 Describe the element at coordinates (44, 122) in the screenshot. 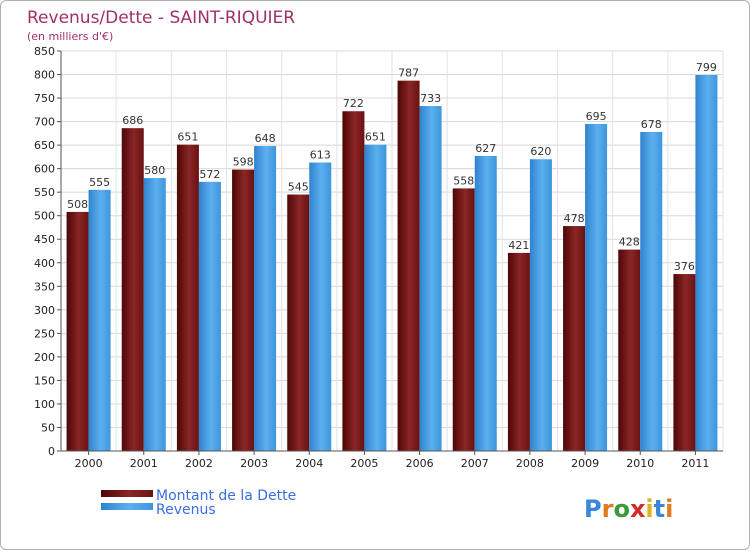

I see `y-tick-label: 700` at that location.